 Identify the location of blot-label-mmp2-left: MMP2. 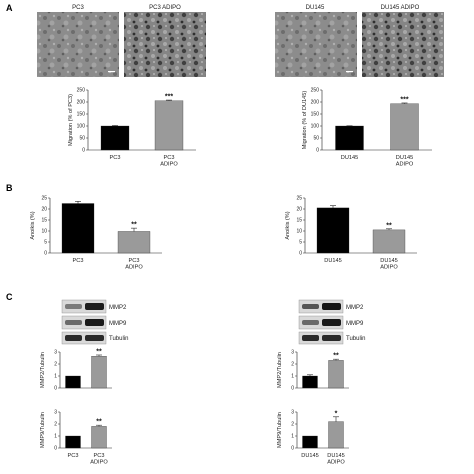
(118, 308).